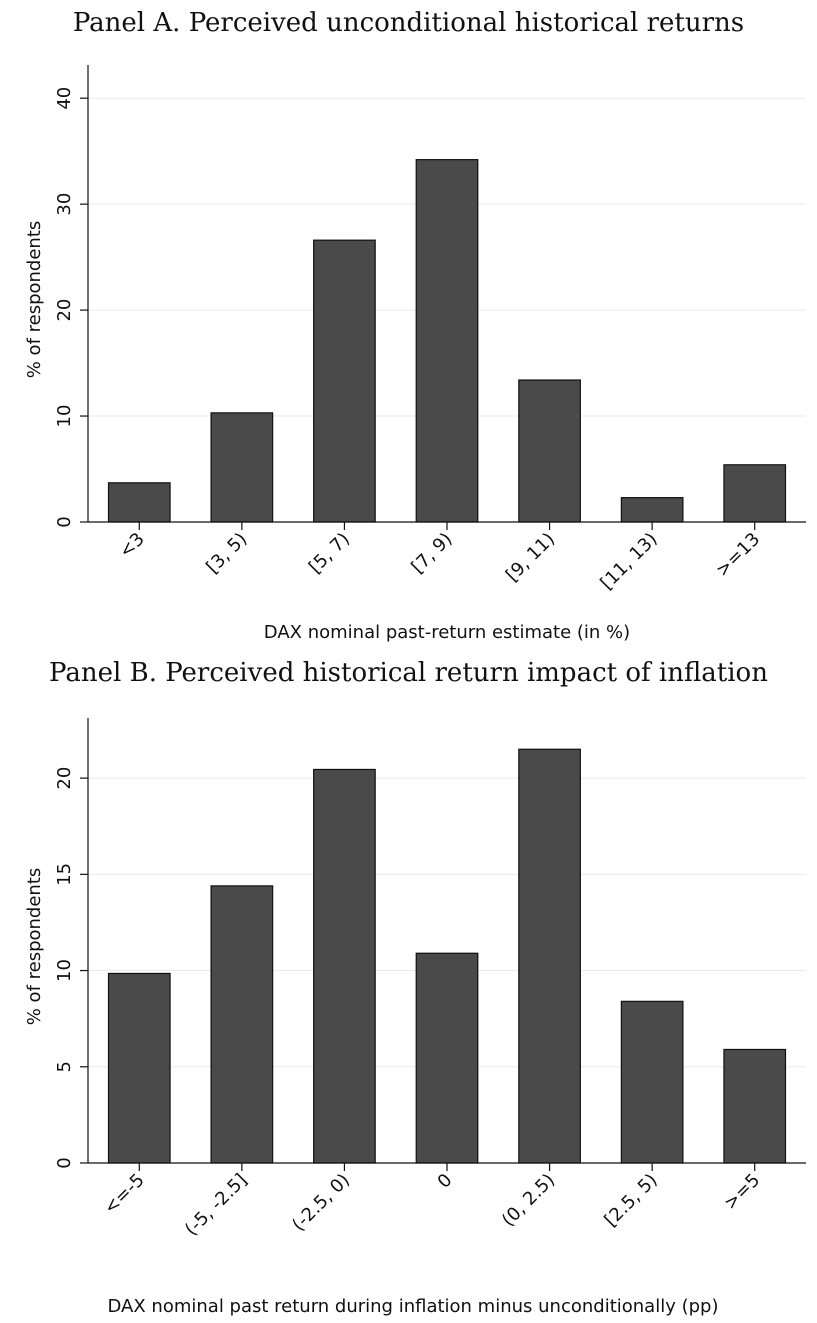 Image resolution: width=817 pixels, height=1323 pixels. Describe the element at coordinates (132, 546) in the screenshot. I see `x-tick-label: <3` at that location.